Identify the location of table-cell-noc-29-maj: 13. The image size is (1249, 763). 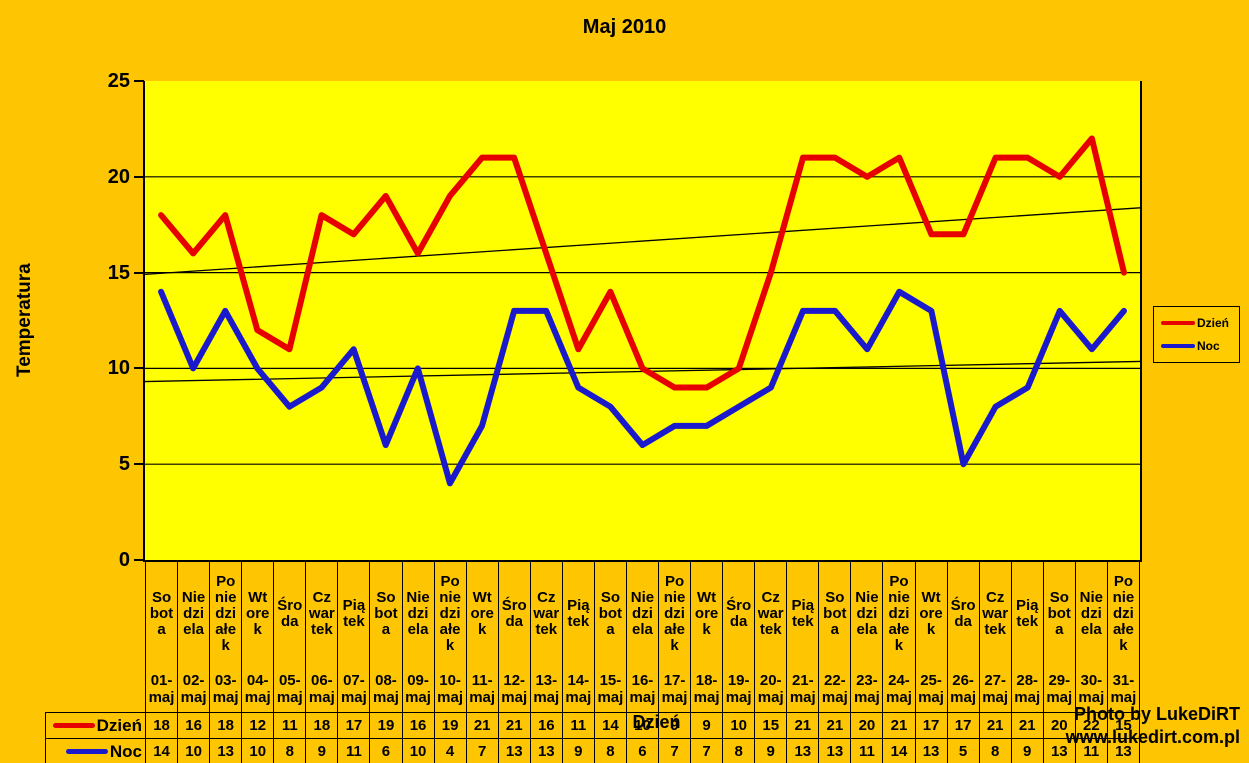
(1060, 751).